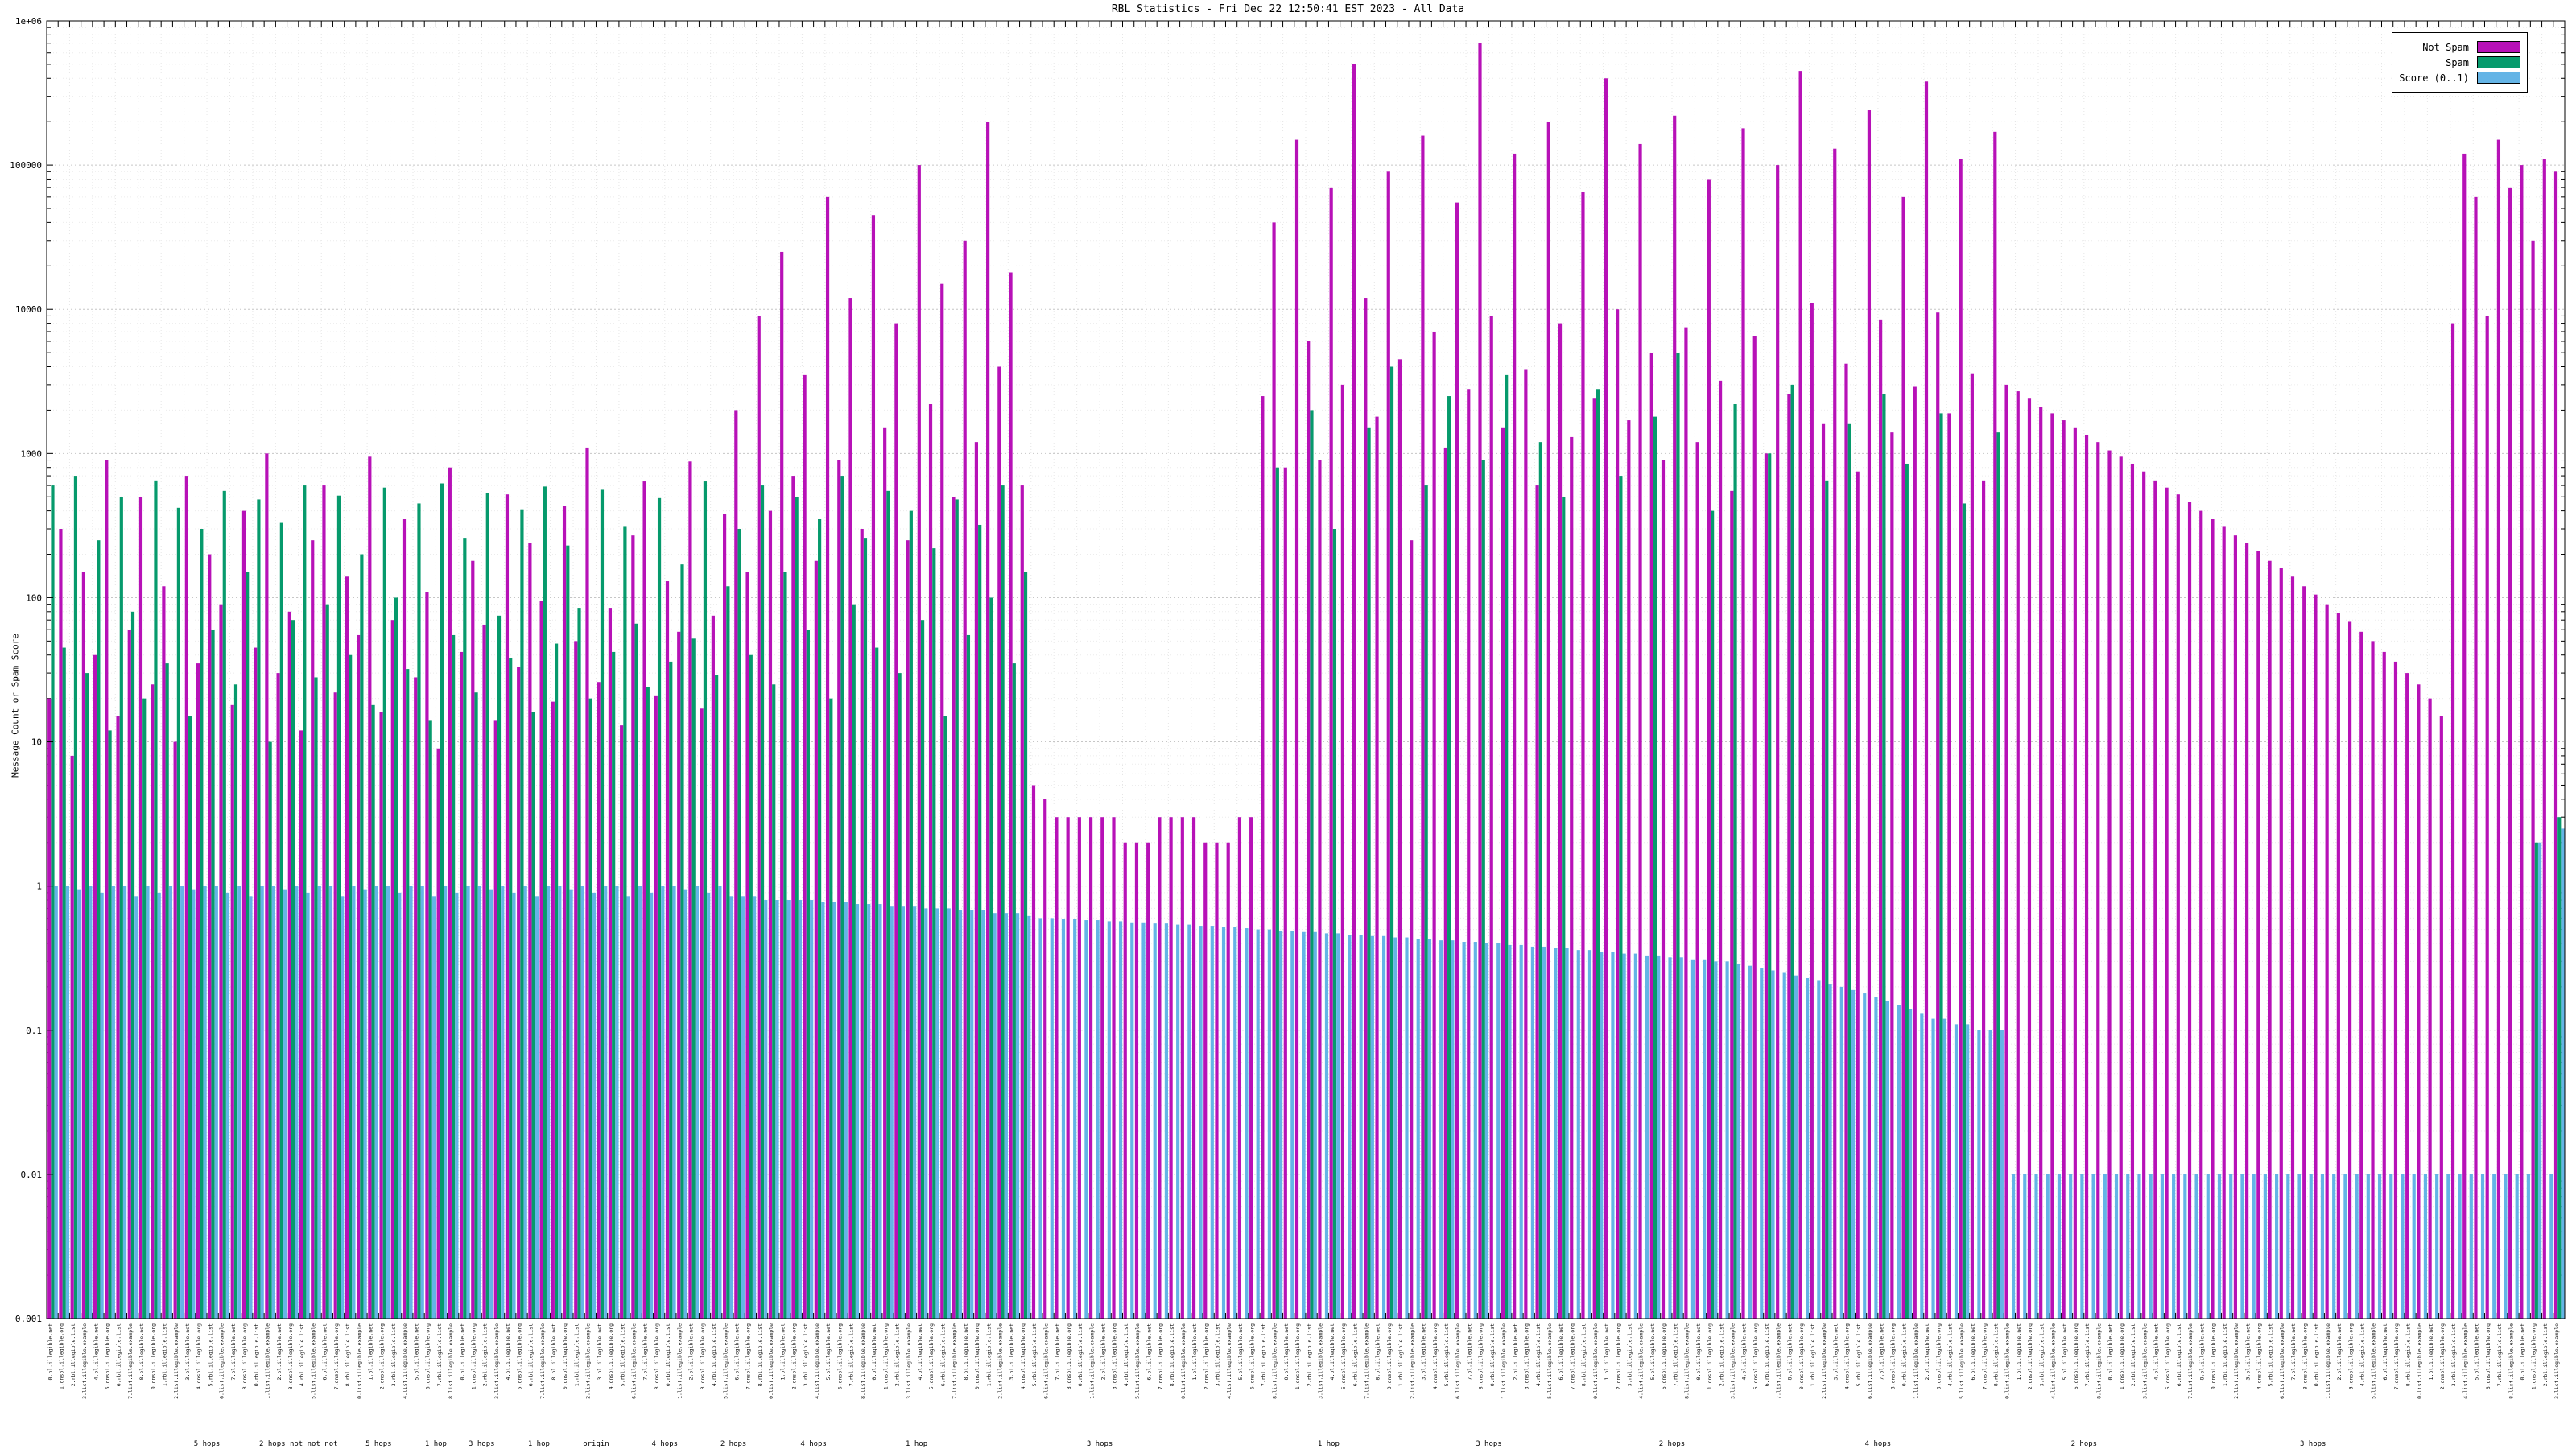 This screenshot has width=2576, height=1449. What do you see at coordinates (2498, 62) in the screenshot?
I see `legend-swatch-spam` at bounding box center [2498, 62].